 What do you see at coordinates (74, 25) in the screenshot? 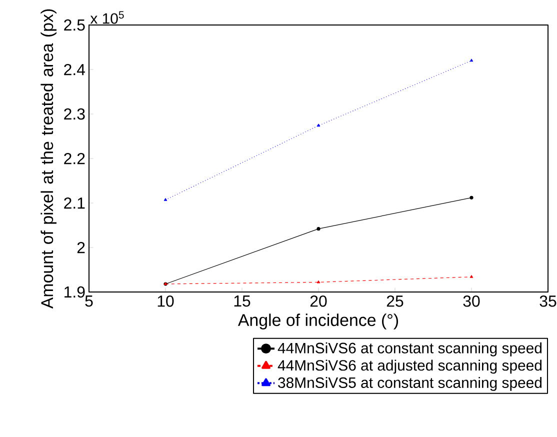
I see `y-tick-label: 2.5` at bounding box center [74, 25].